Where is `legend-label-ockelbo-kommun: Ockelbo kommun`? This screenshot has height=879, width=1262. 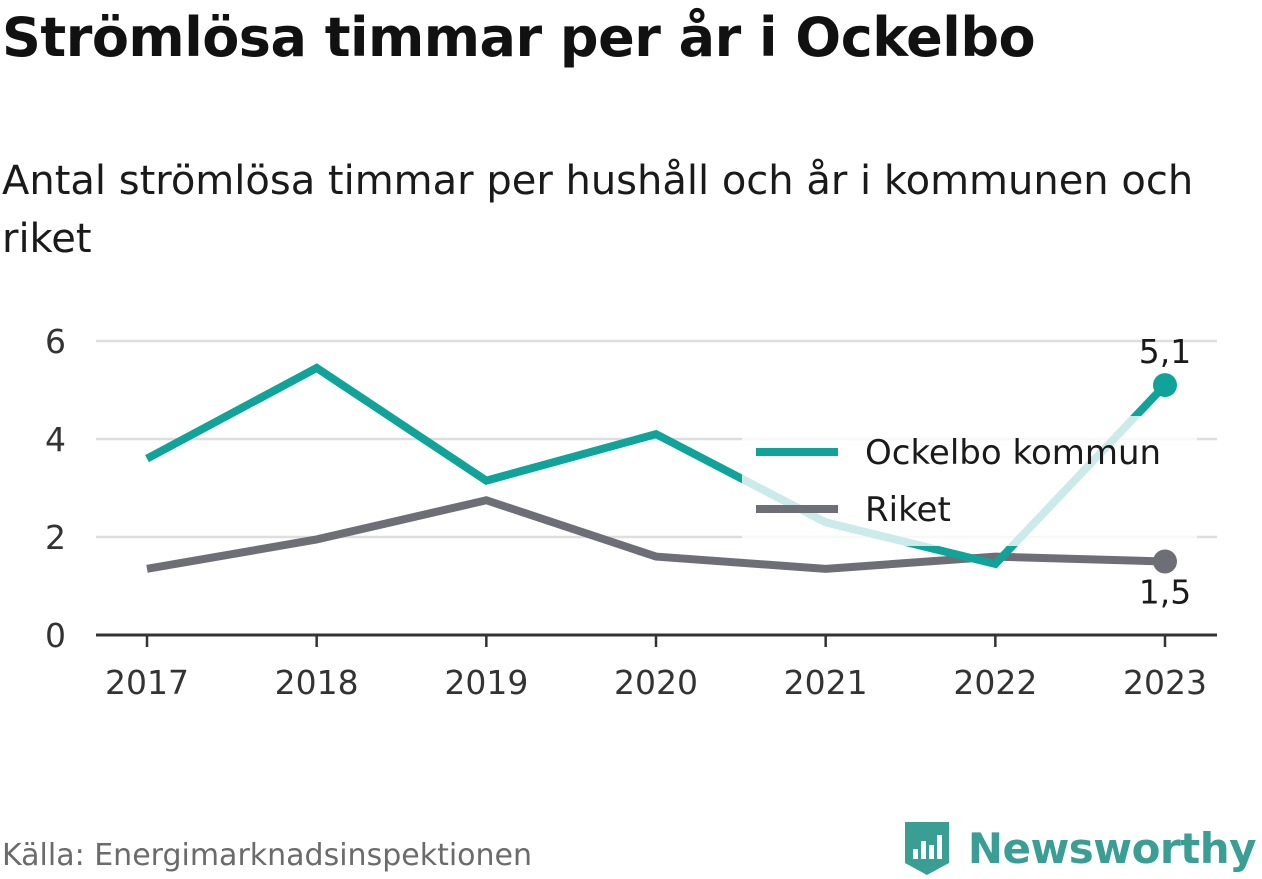
legend-label-ockelbo-kommun: Ockelbo kommun is located at coordinates (1013, 453).